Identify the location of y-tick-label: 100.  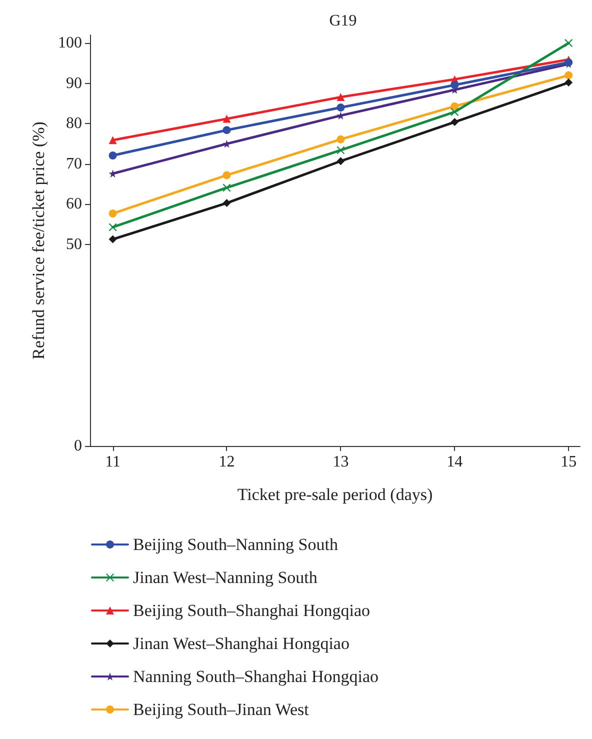
(70, 43).